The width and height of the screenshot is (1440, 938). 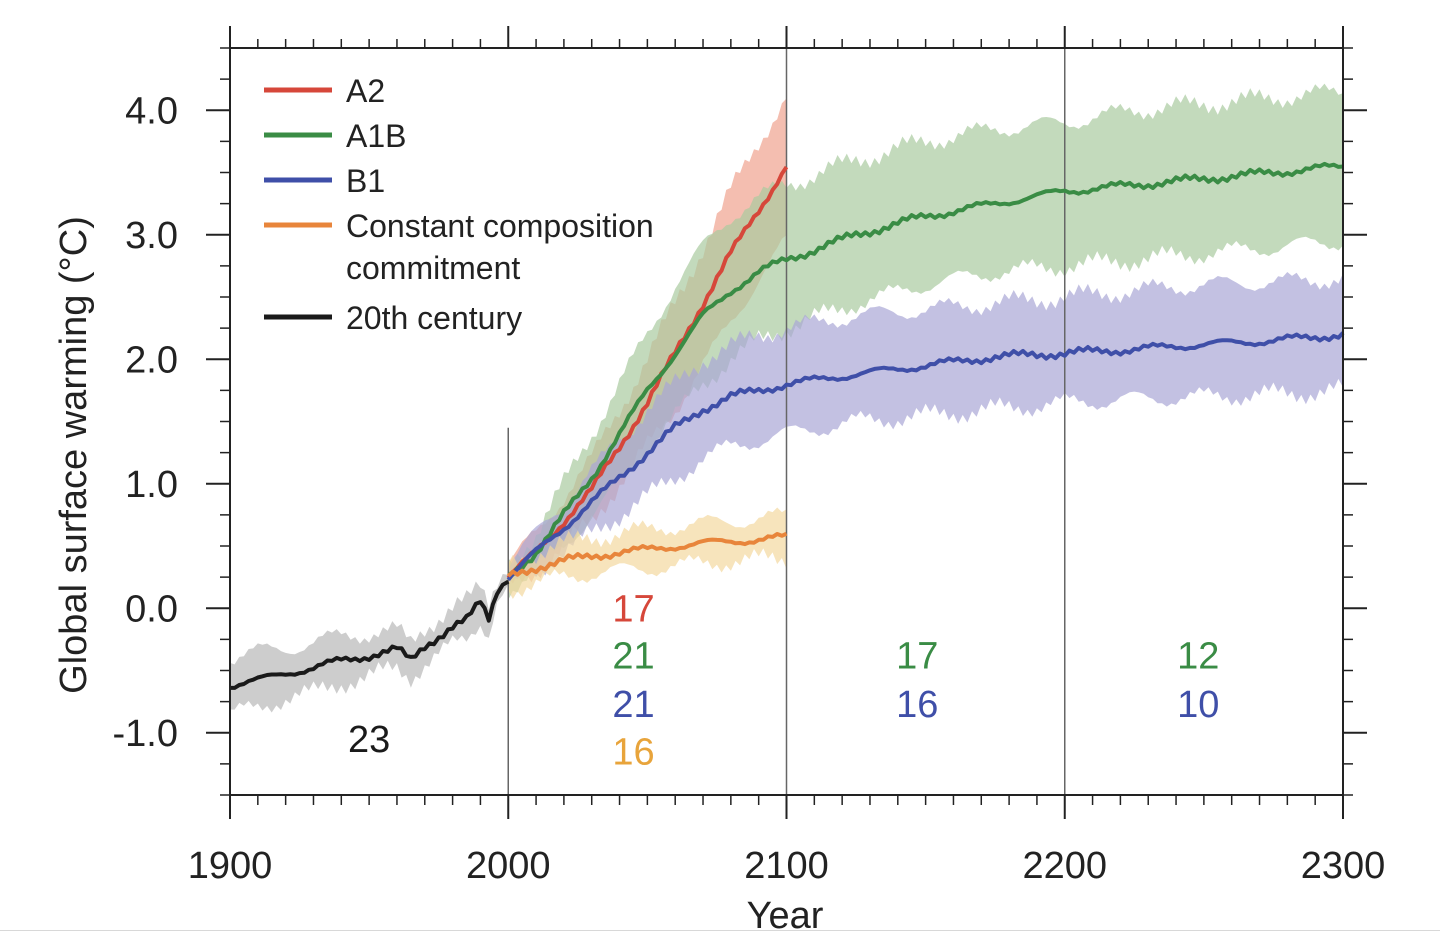 I want to click on model-count-label: 23, so click(x=369, y=740).